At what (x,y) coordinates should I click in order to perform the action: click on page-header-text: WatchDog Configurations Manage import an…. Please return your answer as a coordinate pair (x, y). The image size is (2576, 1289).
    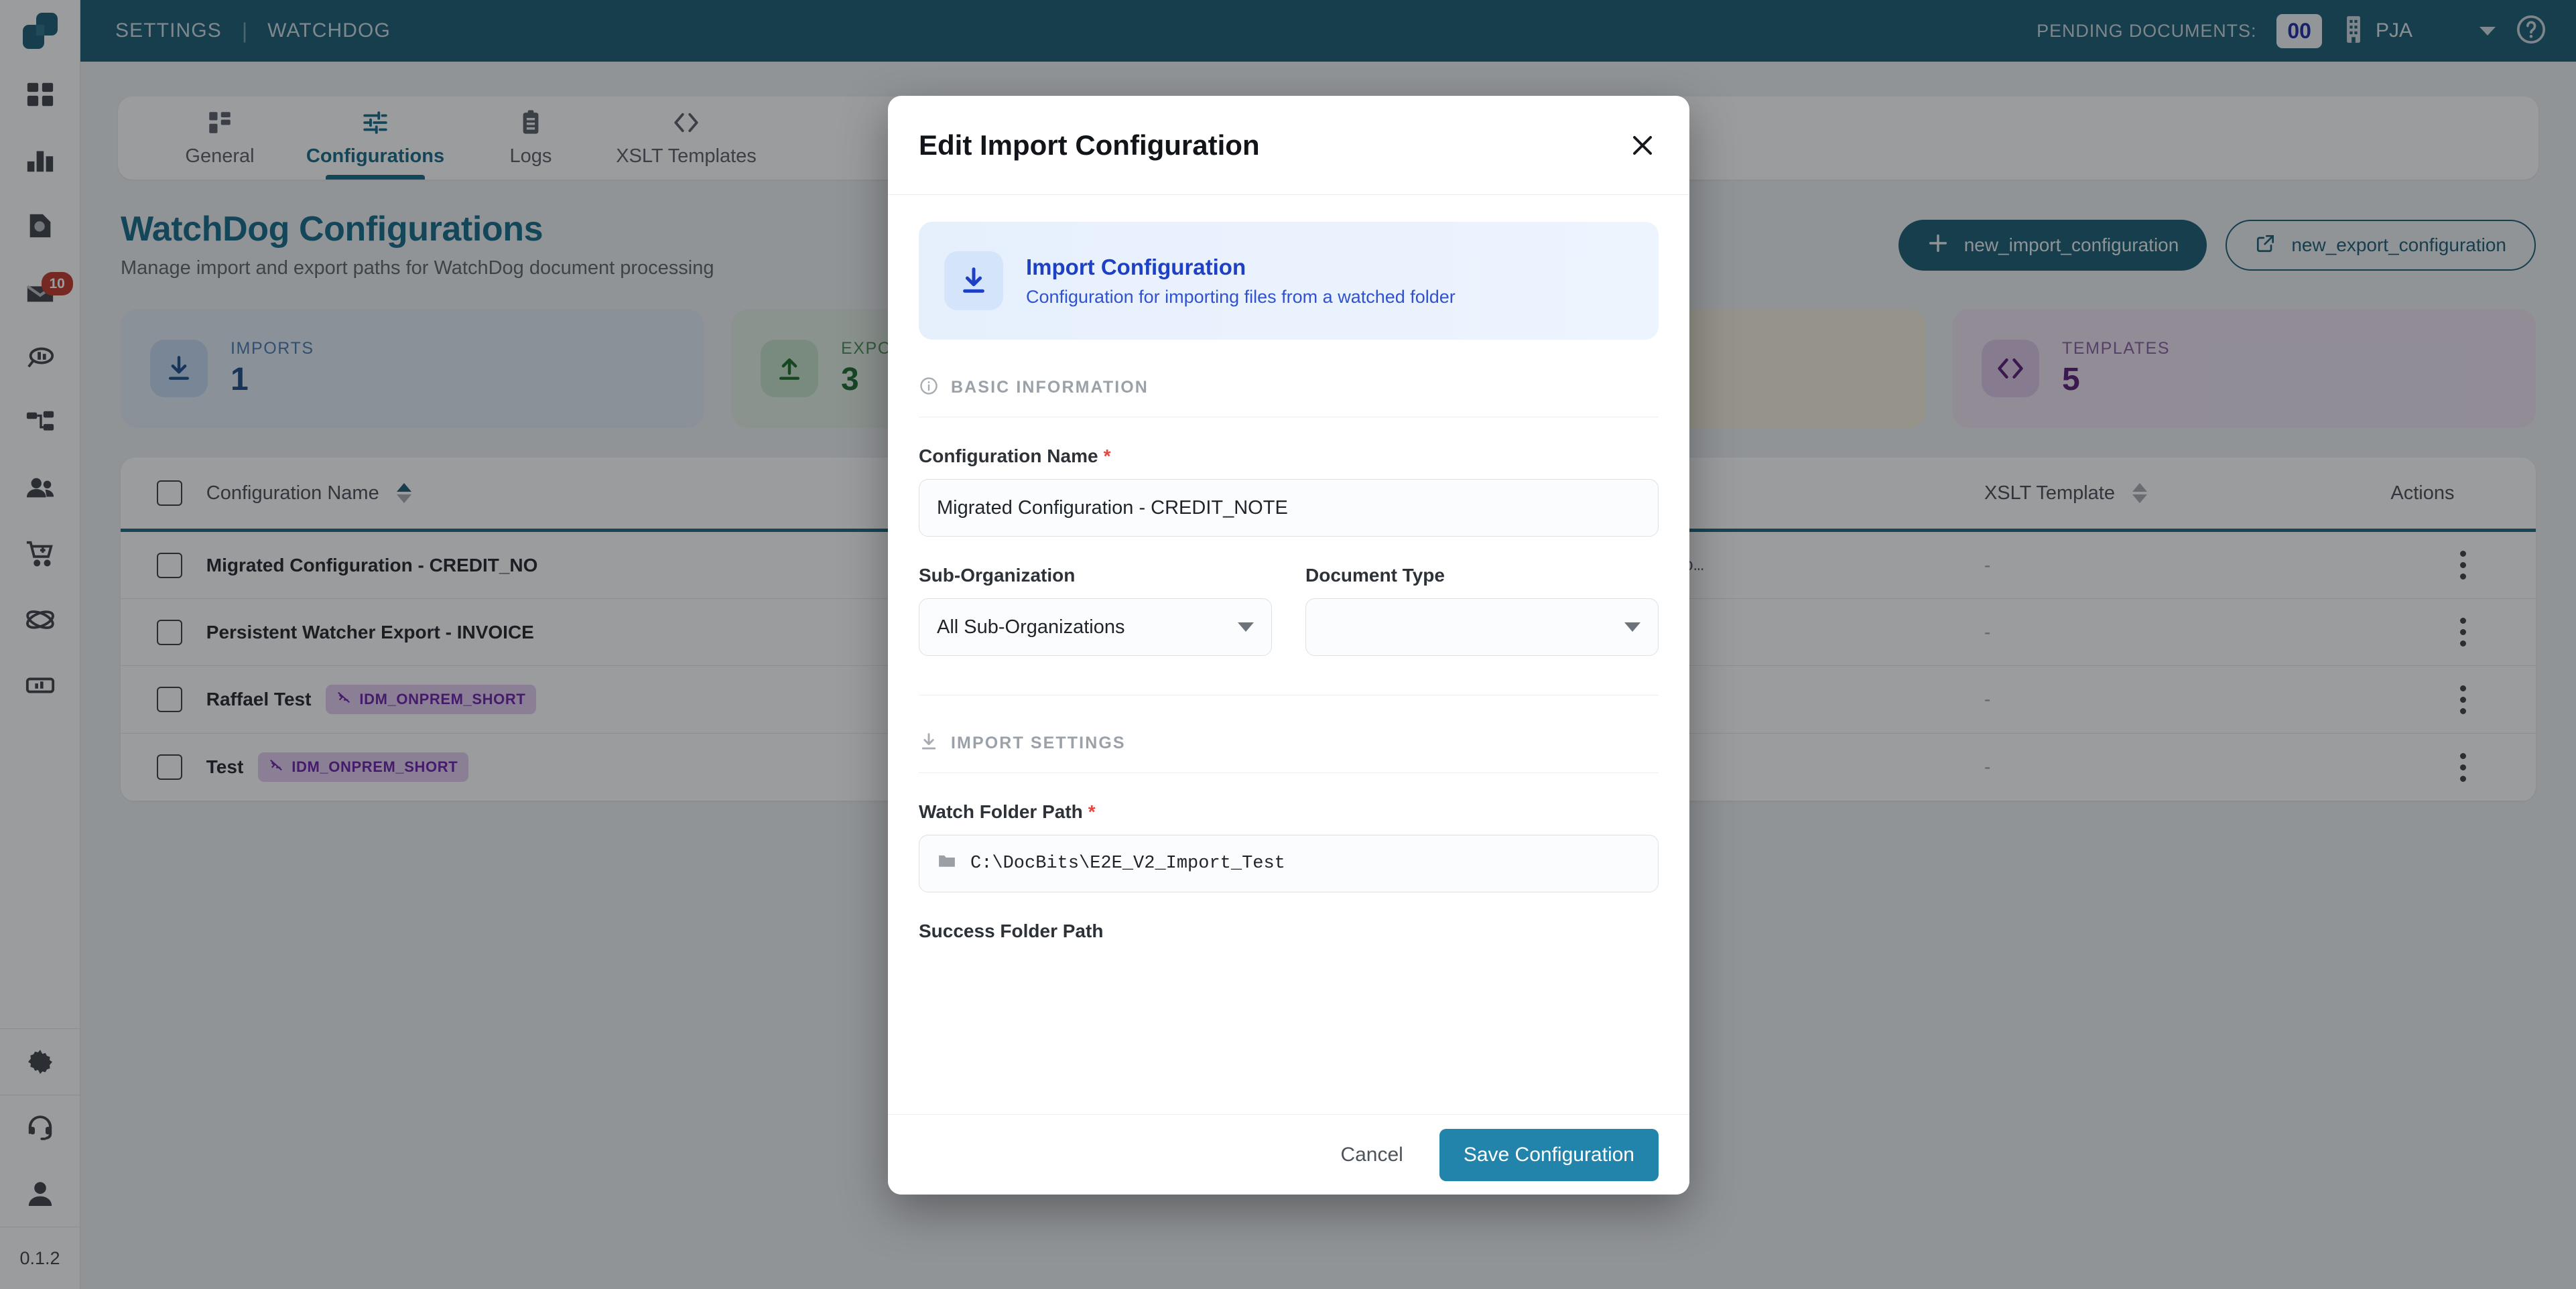
    Looking at the image, I should click on (417, 244).